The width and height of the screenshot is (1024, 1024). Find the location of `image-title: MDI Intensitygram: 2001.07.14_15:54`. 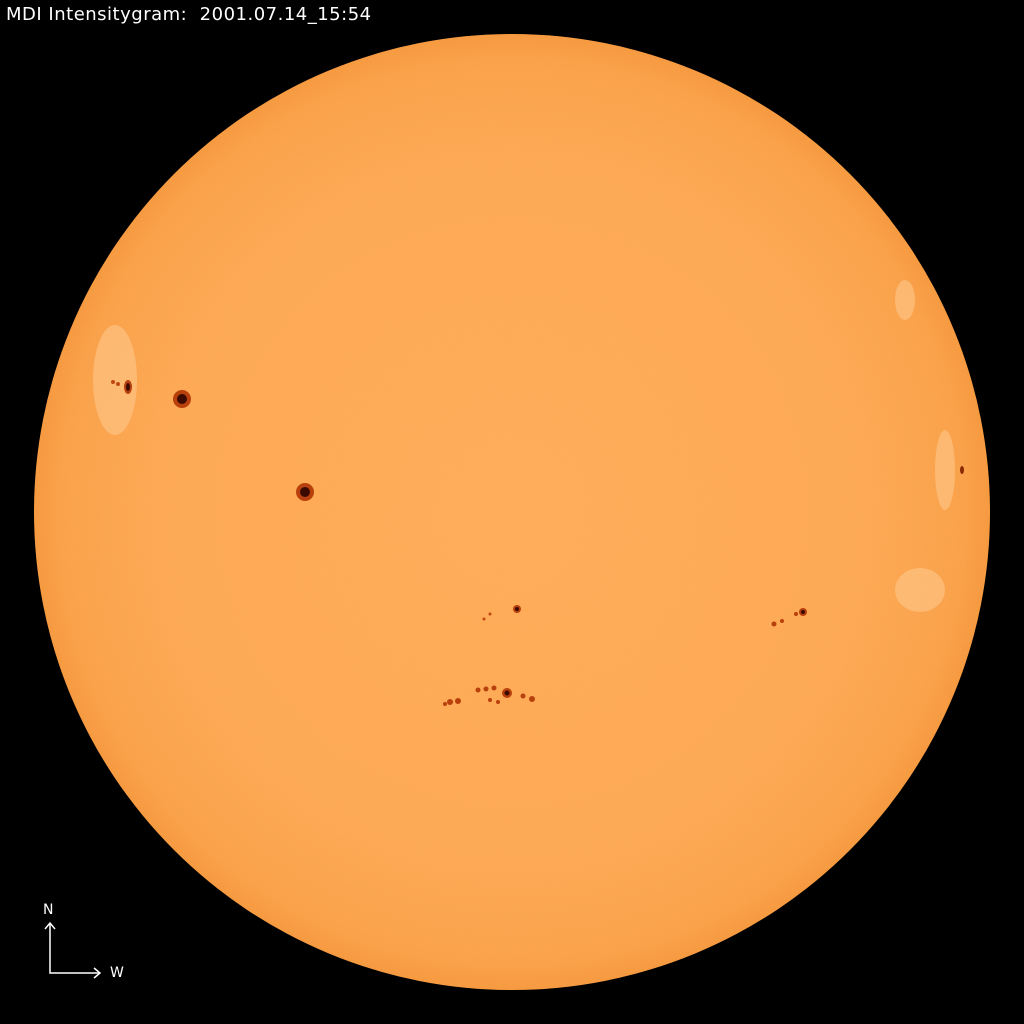

image-title: MDI Intensitygram: 2001.07.14_15:54 is located at coordinates (189, 14).